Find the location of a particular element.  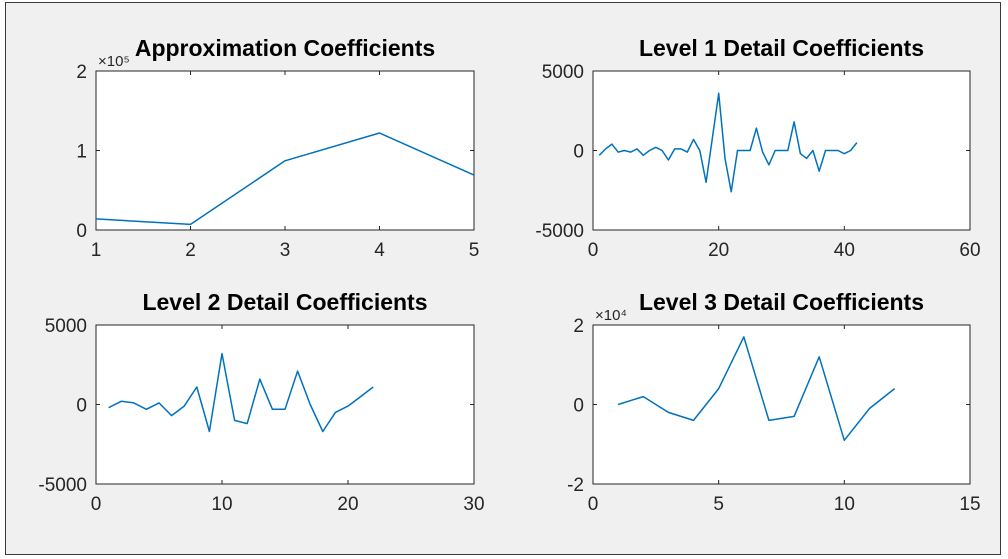

subplot-title: Approximation Coefficients is located at coordinates (285, 48).